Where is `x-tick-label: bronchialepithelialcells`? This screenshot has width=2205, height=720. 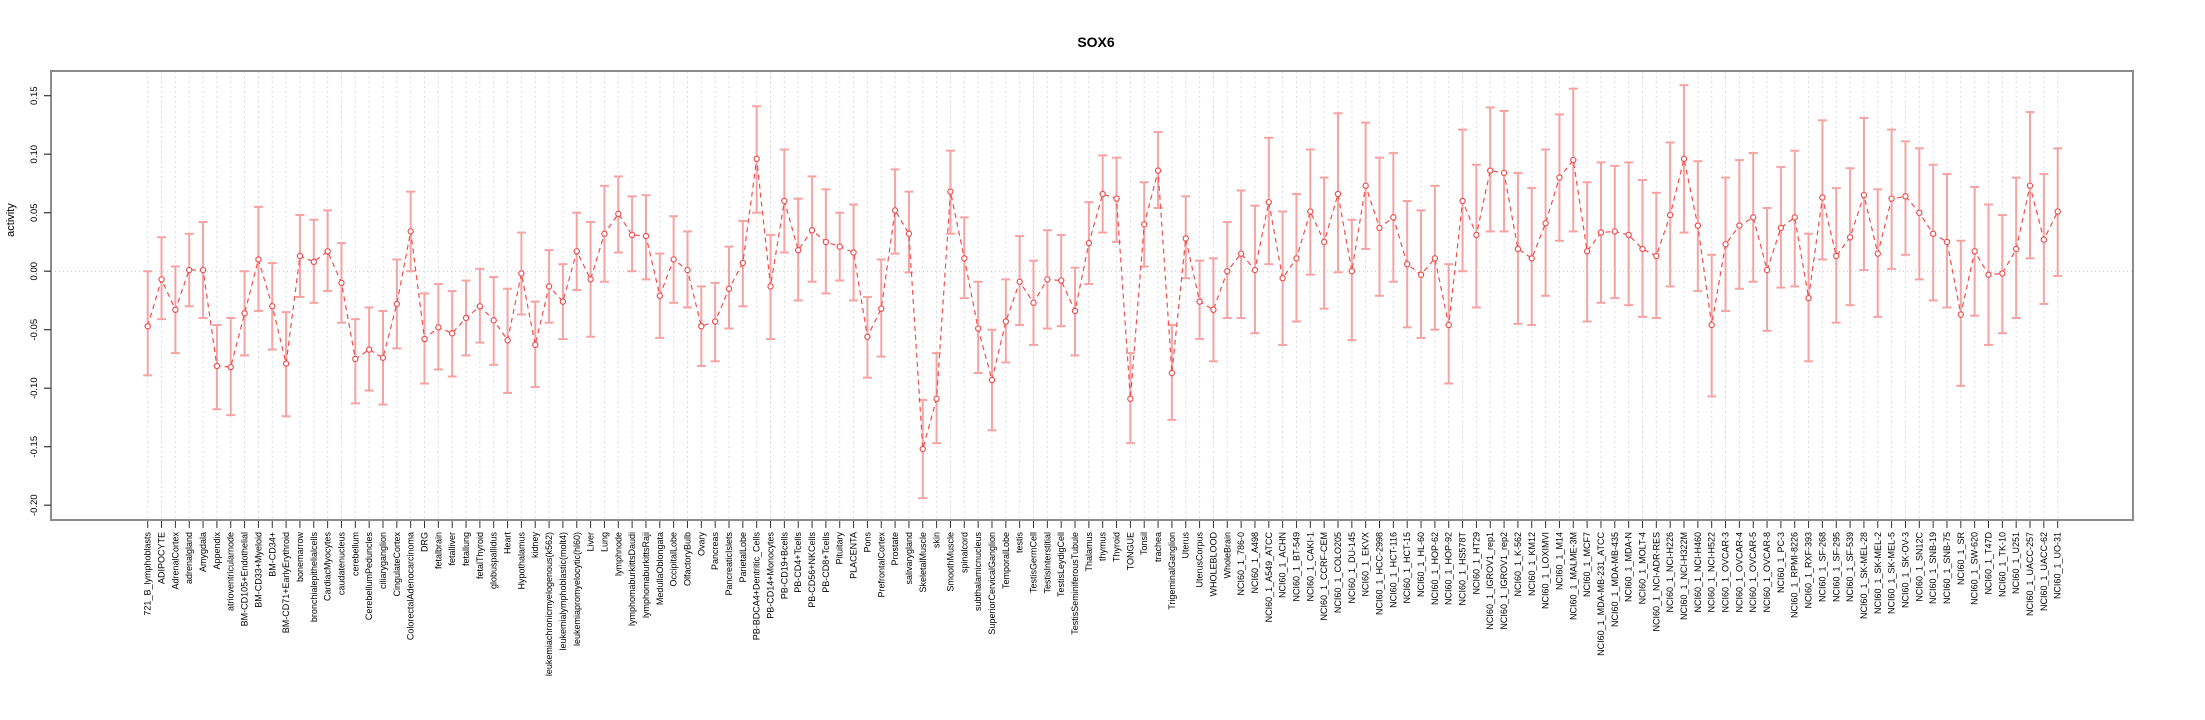 x-tick-label: bronchialepithelialcells is located at coordinates (314, 577).